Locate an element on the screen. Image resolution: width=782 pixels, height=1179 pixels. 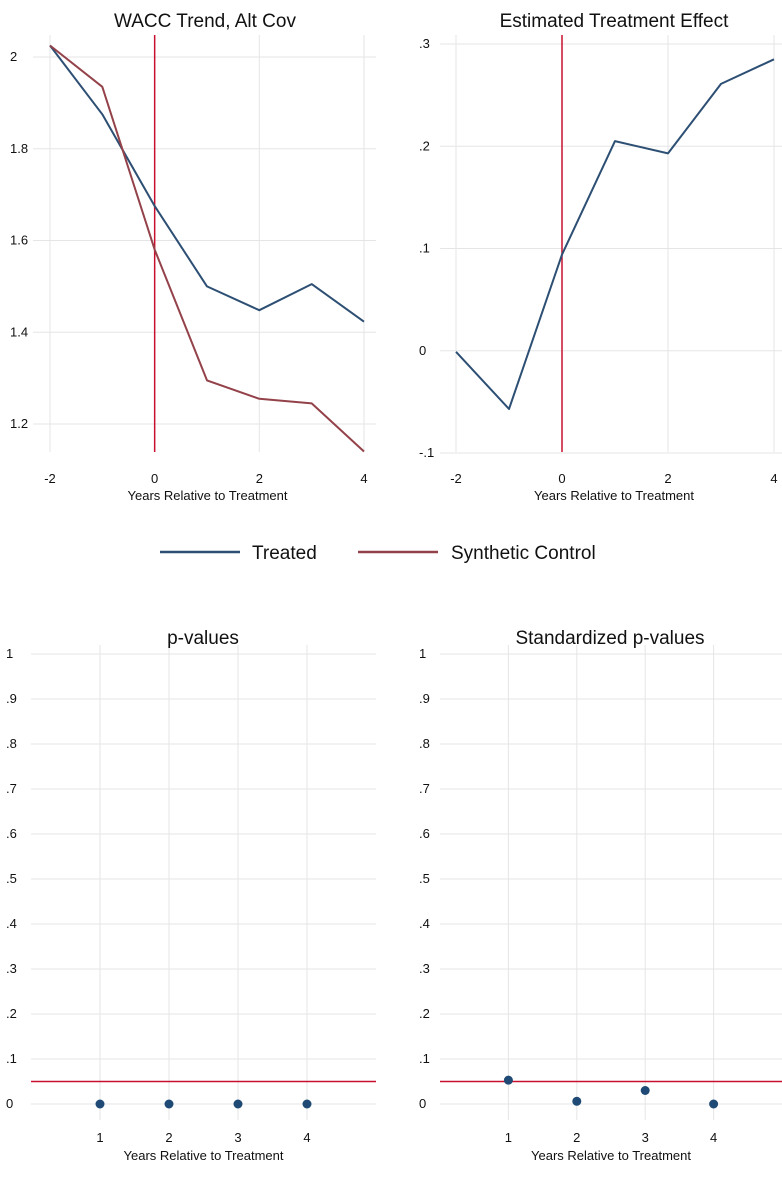
series-line-effect is located at coordinates (615, 234).